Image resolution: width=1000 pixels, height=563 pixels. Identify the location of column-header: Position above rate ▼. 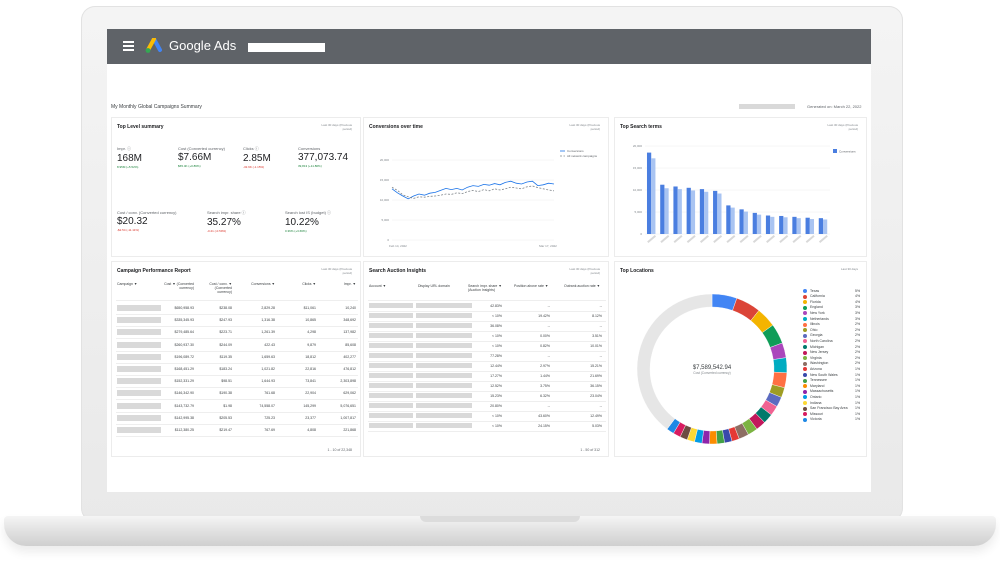
(531, 286).